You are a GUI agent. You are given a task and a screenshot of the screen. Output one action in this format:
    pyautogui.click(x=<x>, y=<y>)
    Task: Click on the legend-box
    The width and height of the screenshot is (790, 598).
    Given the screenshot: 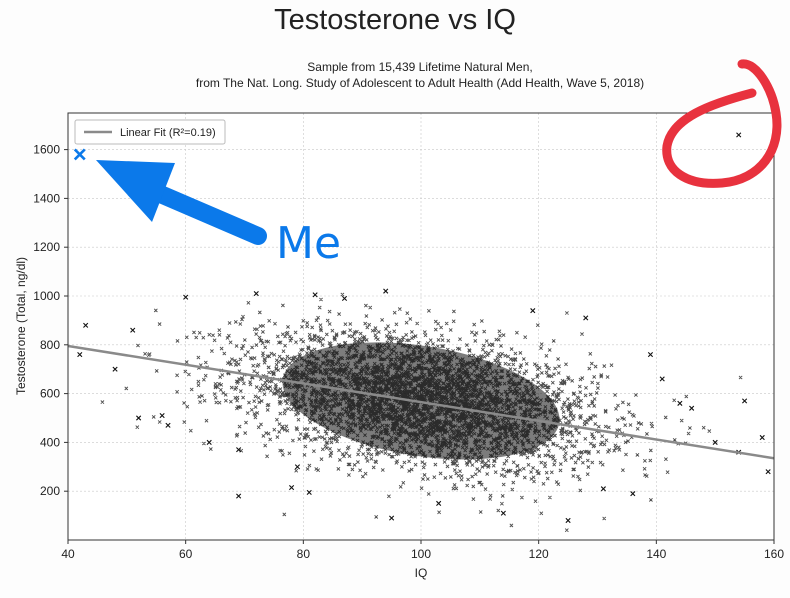 What is the action you would take?
    pyautogui.click(x=150, y=132)
    